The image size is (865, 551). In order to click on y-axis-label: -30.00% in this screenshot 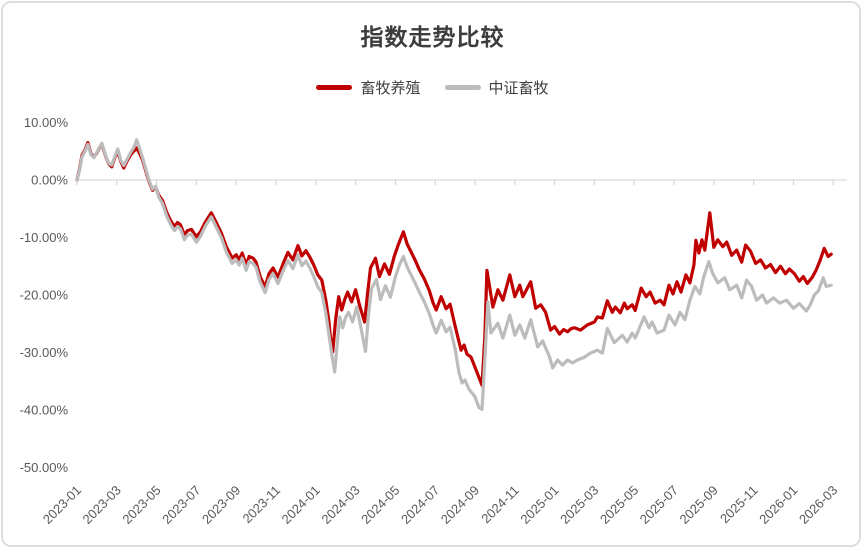, I will do `click(44, 352)`.